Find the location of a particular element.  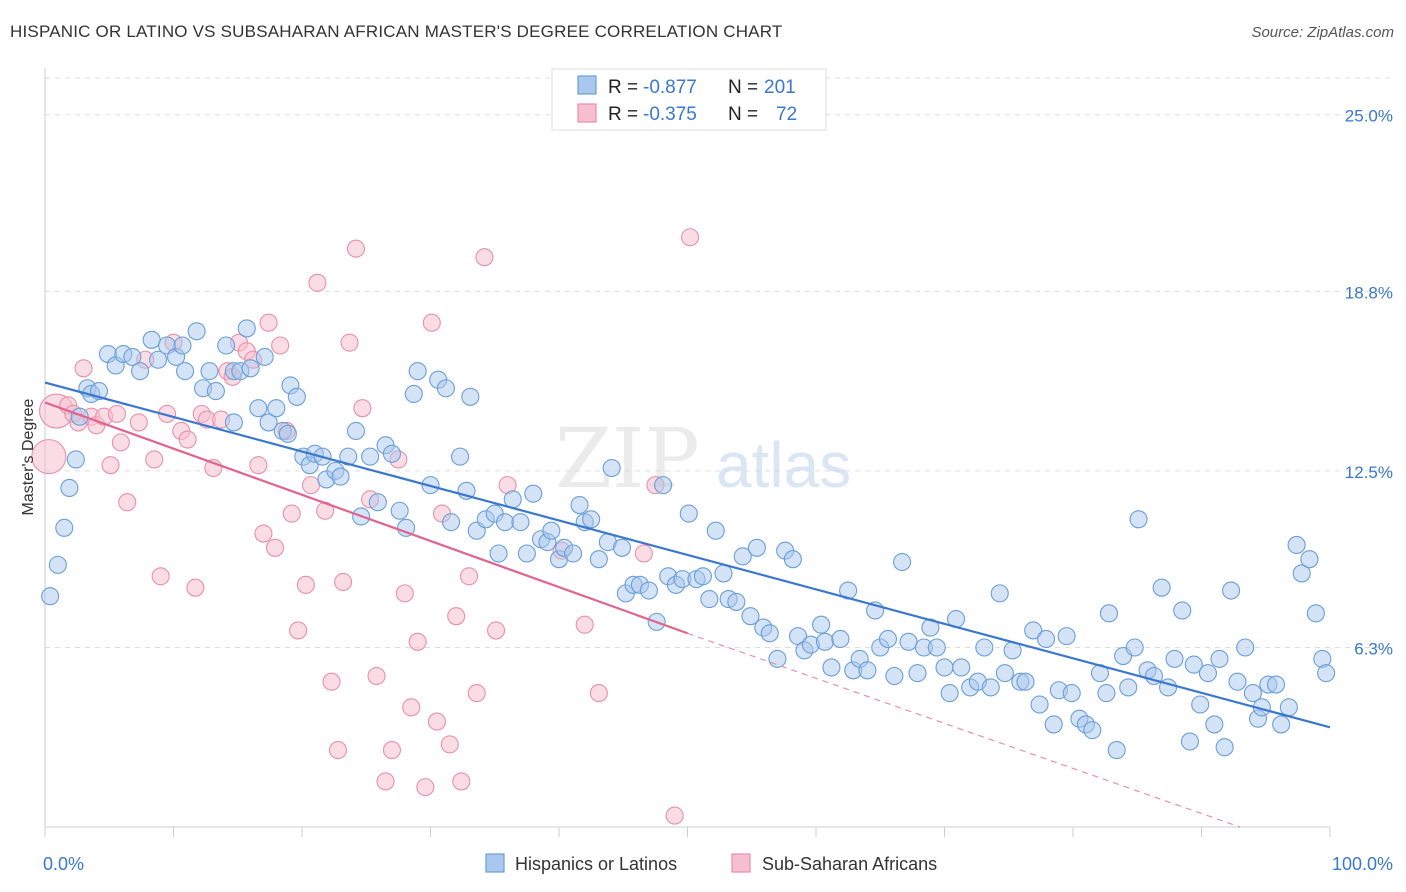

x-tick-label: 0.0% is located at coordinates (63, 864).